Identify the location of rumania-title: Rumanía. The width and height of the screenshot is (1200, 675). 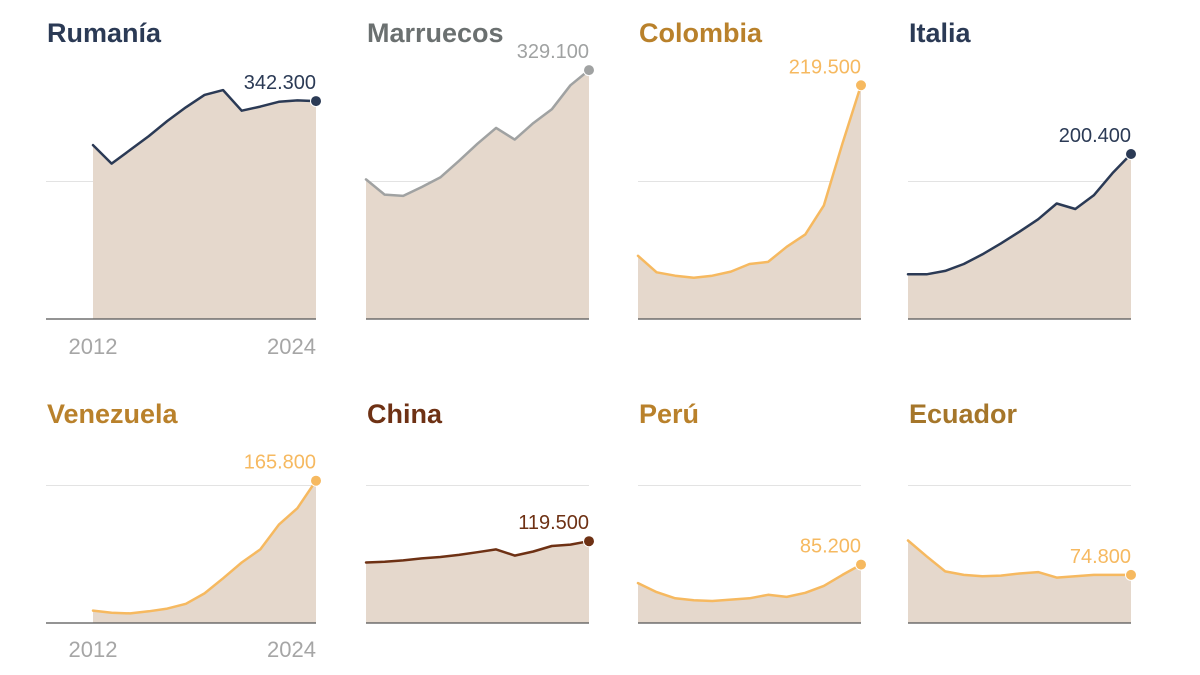
(104, 33).